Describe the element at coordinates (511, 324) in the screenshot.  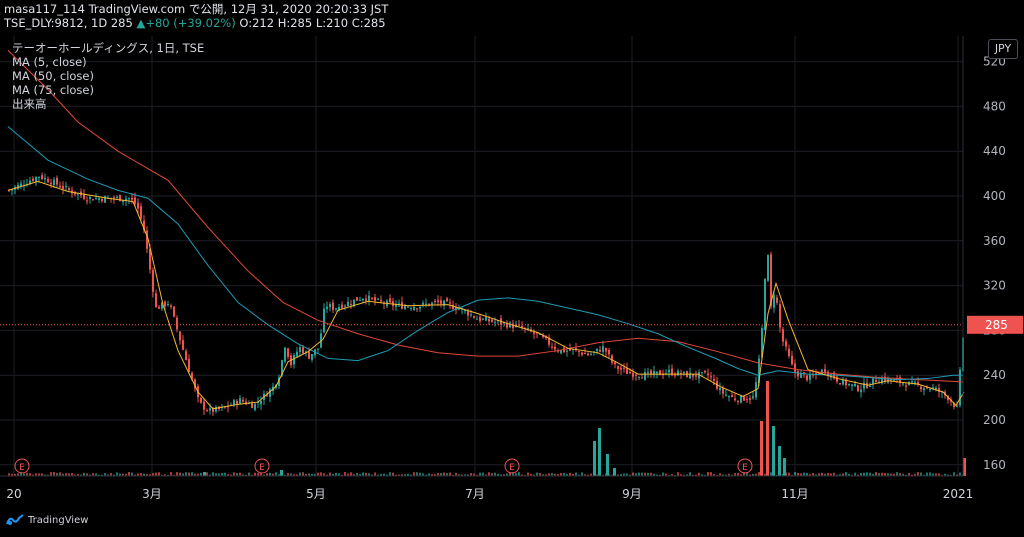
I see `last-price-marker: 285` at that location.